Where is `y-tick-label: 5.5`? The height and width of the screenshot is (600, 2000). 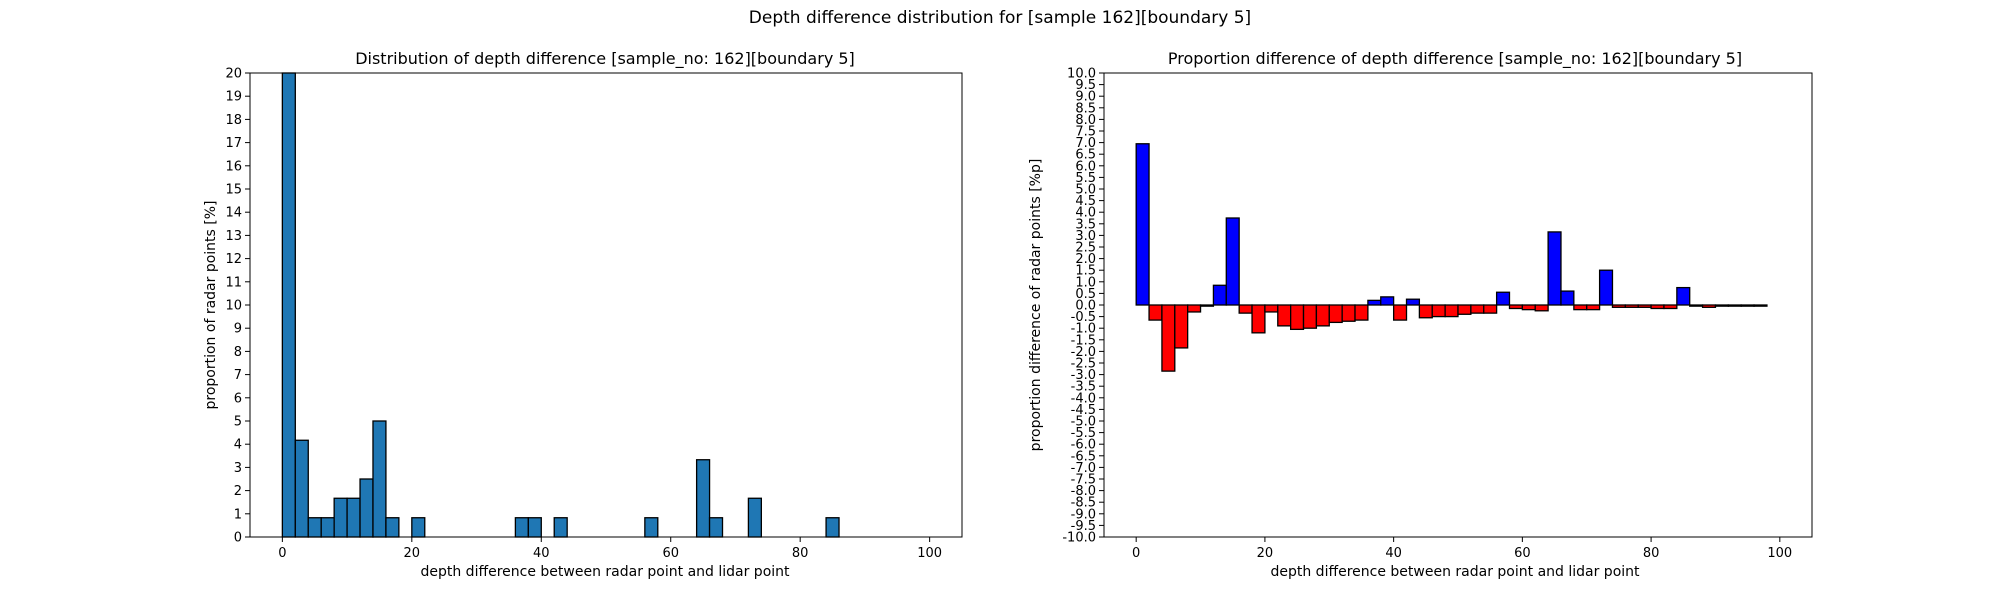 y-tick-label: 5.5 is located at coordinates (1085, 178).